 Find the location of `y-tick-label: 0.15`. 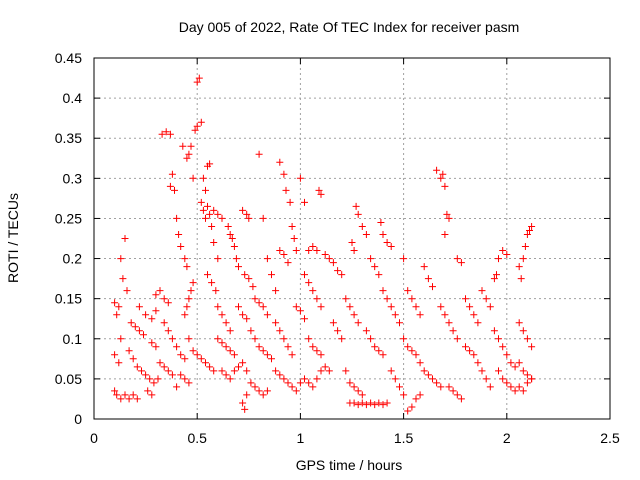

y-tick-label: 0.15 is located at coordinates (68, 299).